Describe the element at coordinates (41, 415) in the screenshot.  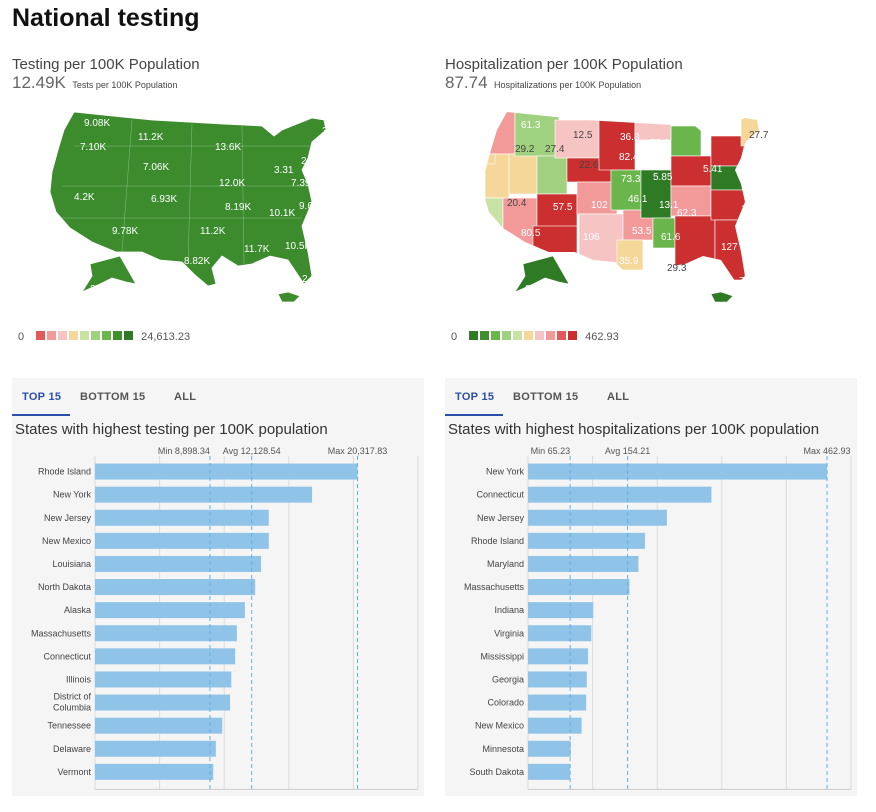
I see `active-tab-underline` at that location.